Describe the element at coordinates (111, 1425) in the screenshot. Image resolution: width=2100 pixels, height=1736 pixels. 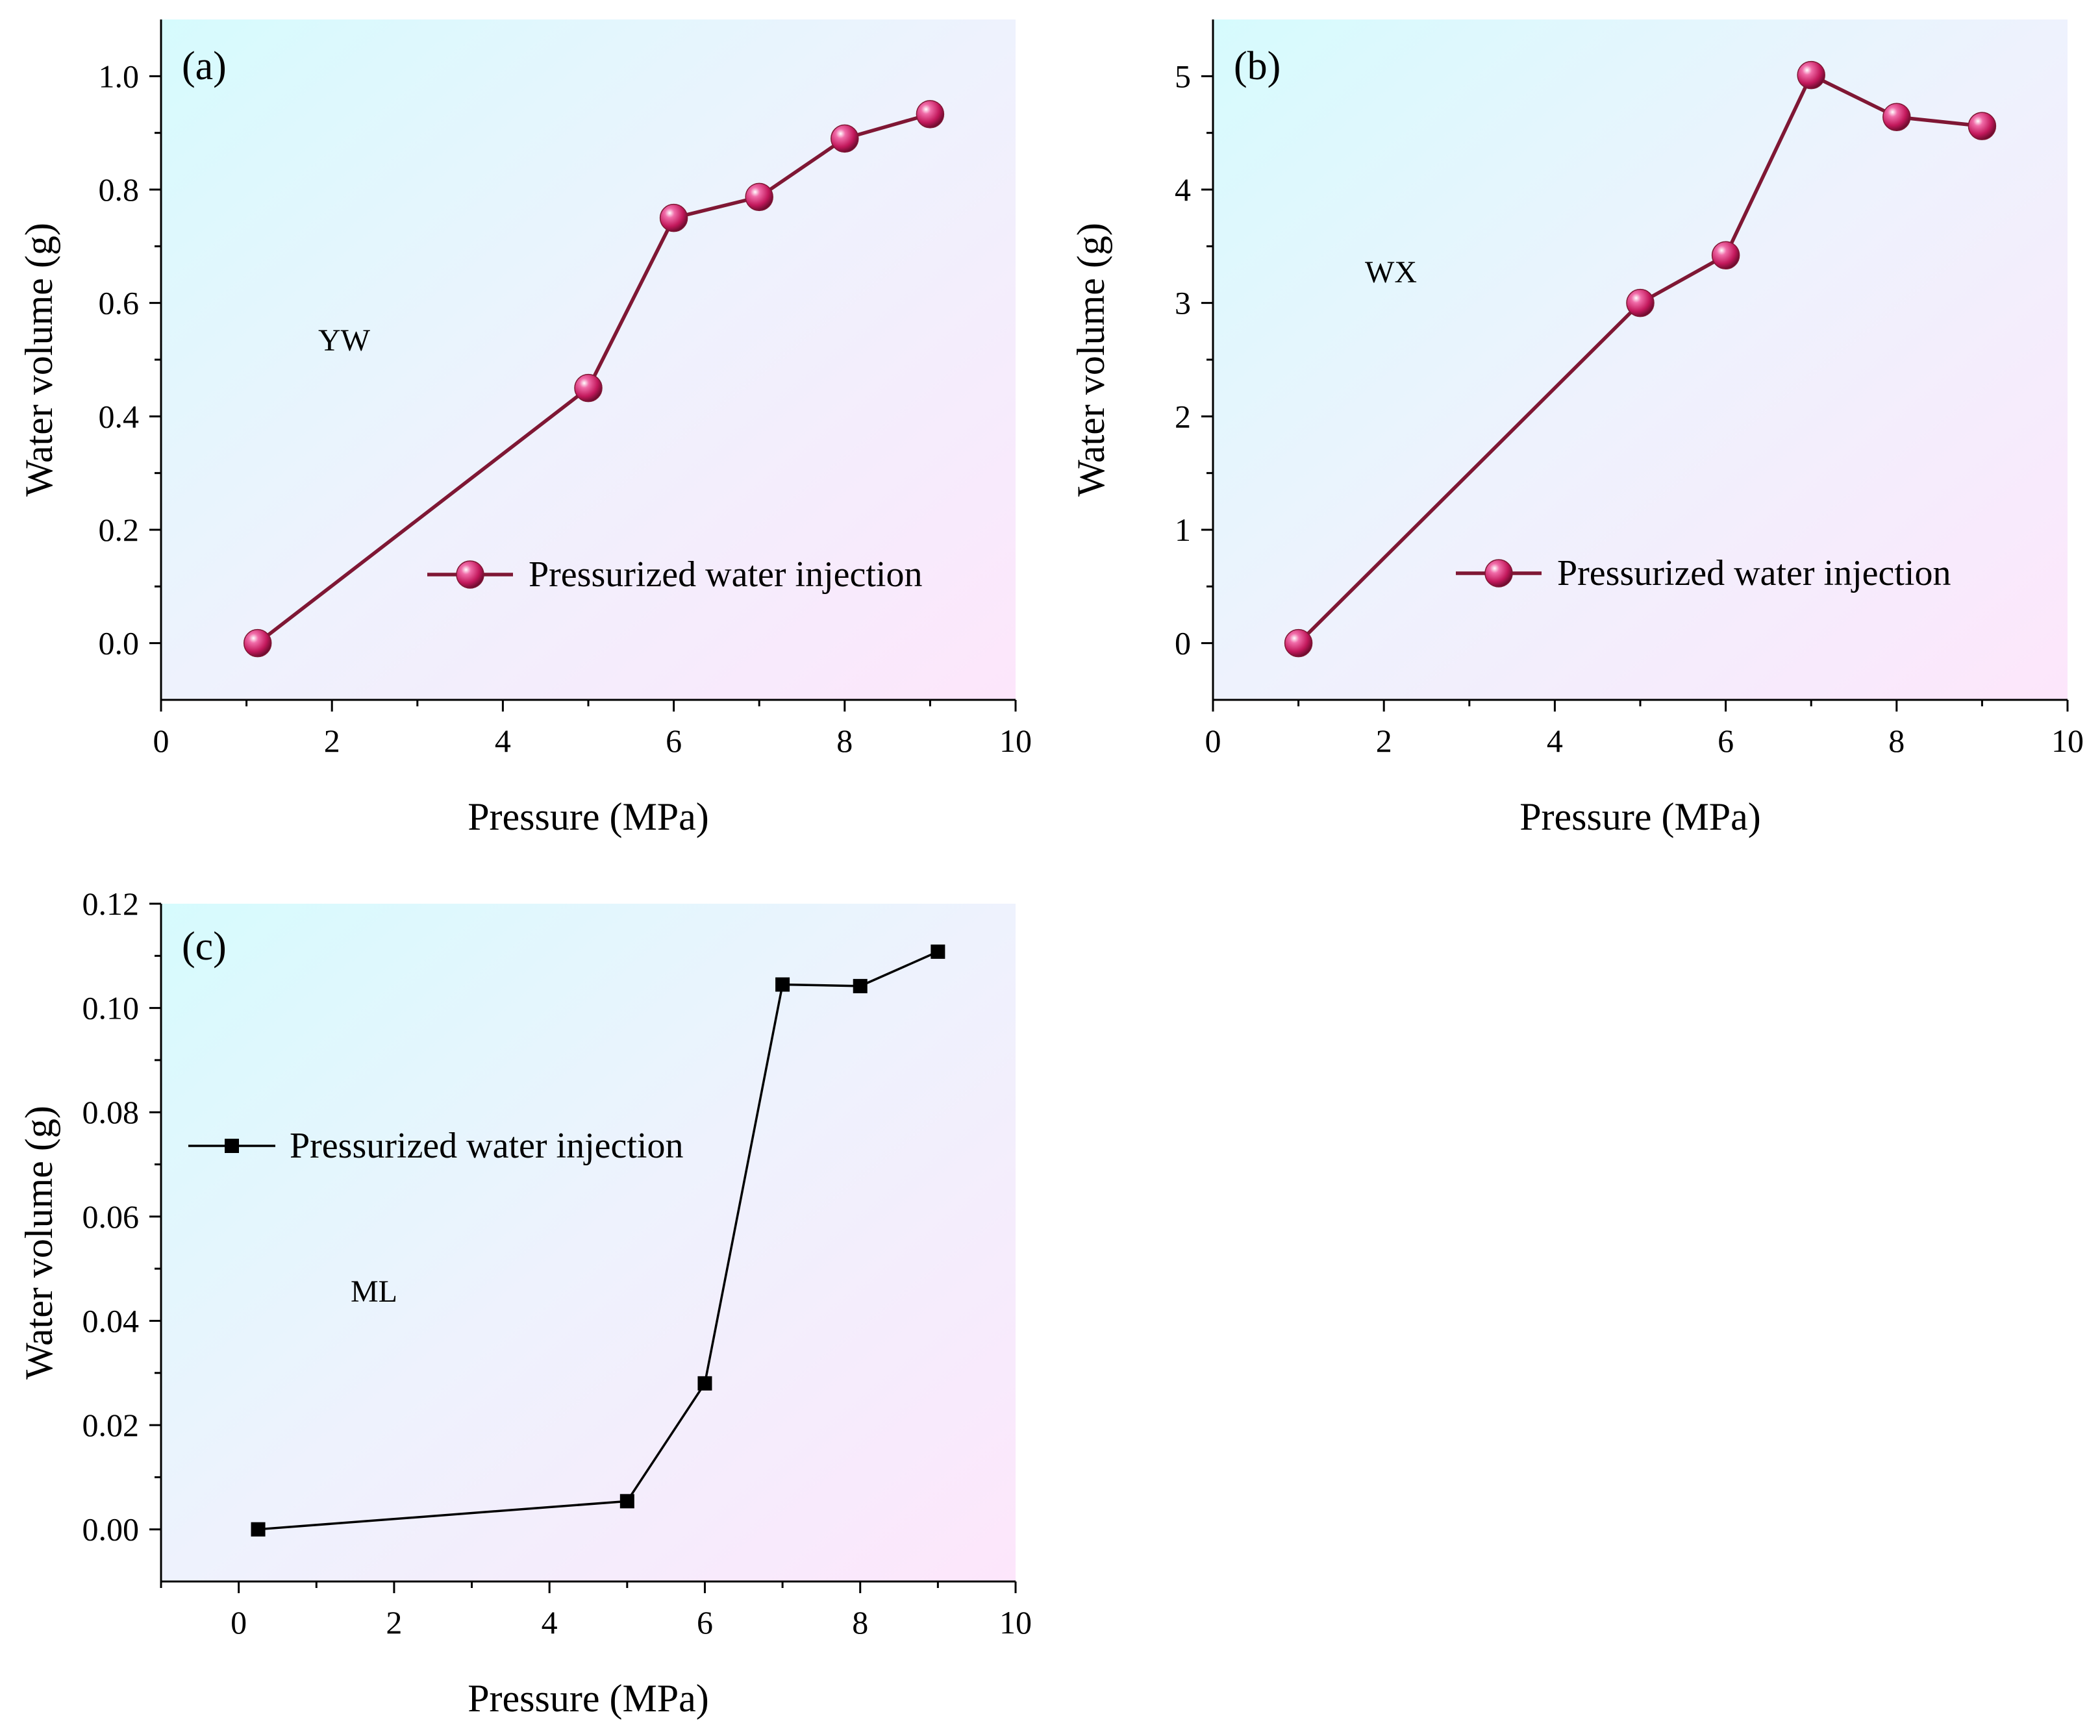
I see `y-tick-label: 0.02` at that location.